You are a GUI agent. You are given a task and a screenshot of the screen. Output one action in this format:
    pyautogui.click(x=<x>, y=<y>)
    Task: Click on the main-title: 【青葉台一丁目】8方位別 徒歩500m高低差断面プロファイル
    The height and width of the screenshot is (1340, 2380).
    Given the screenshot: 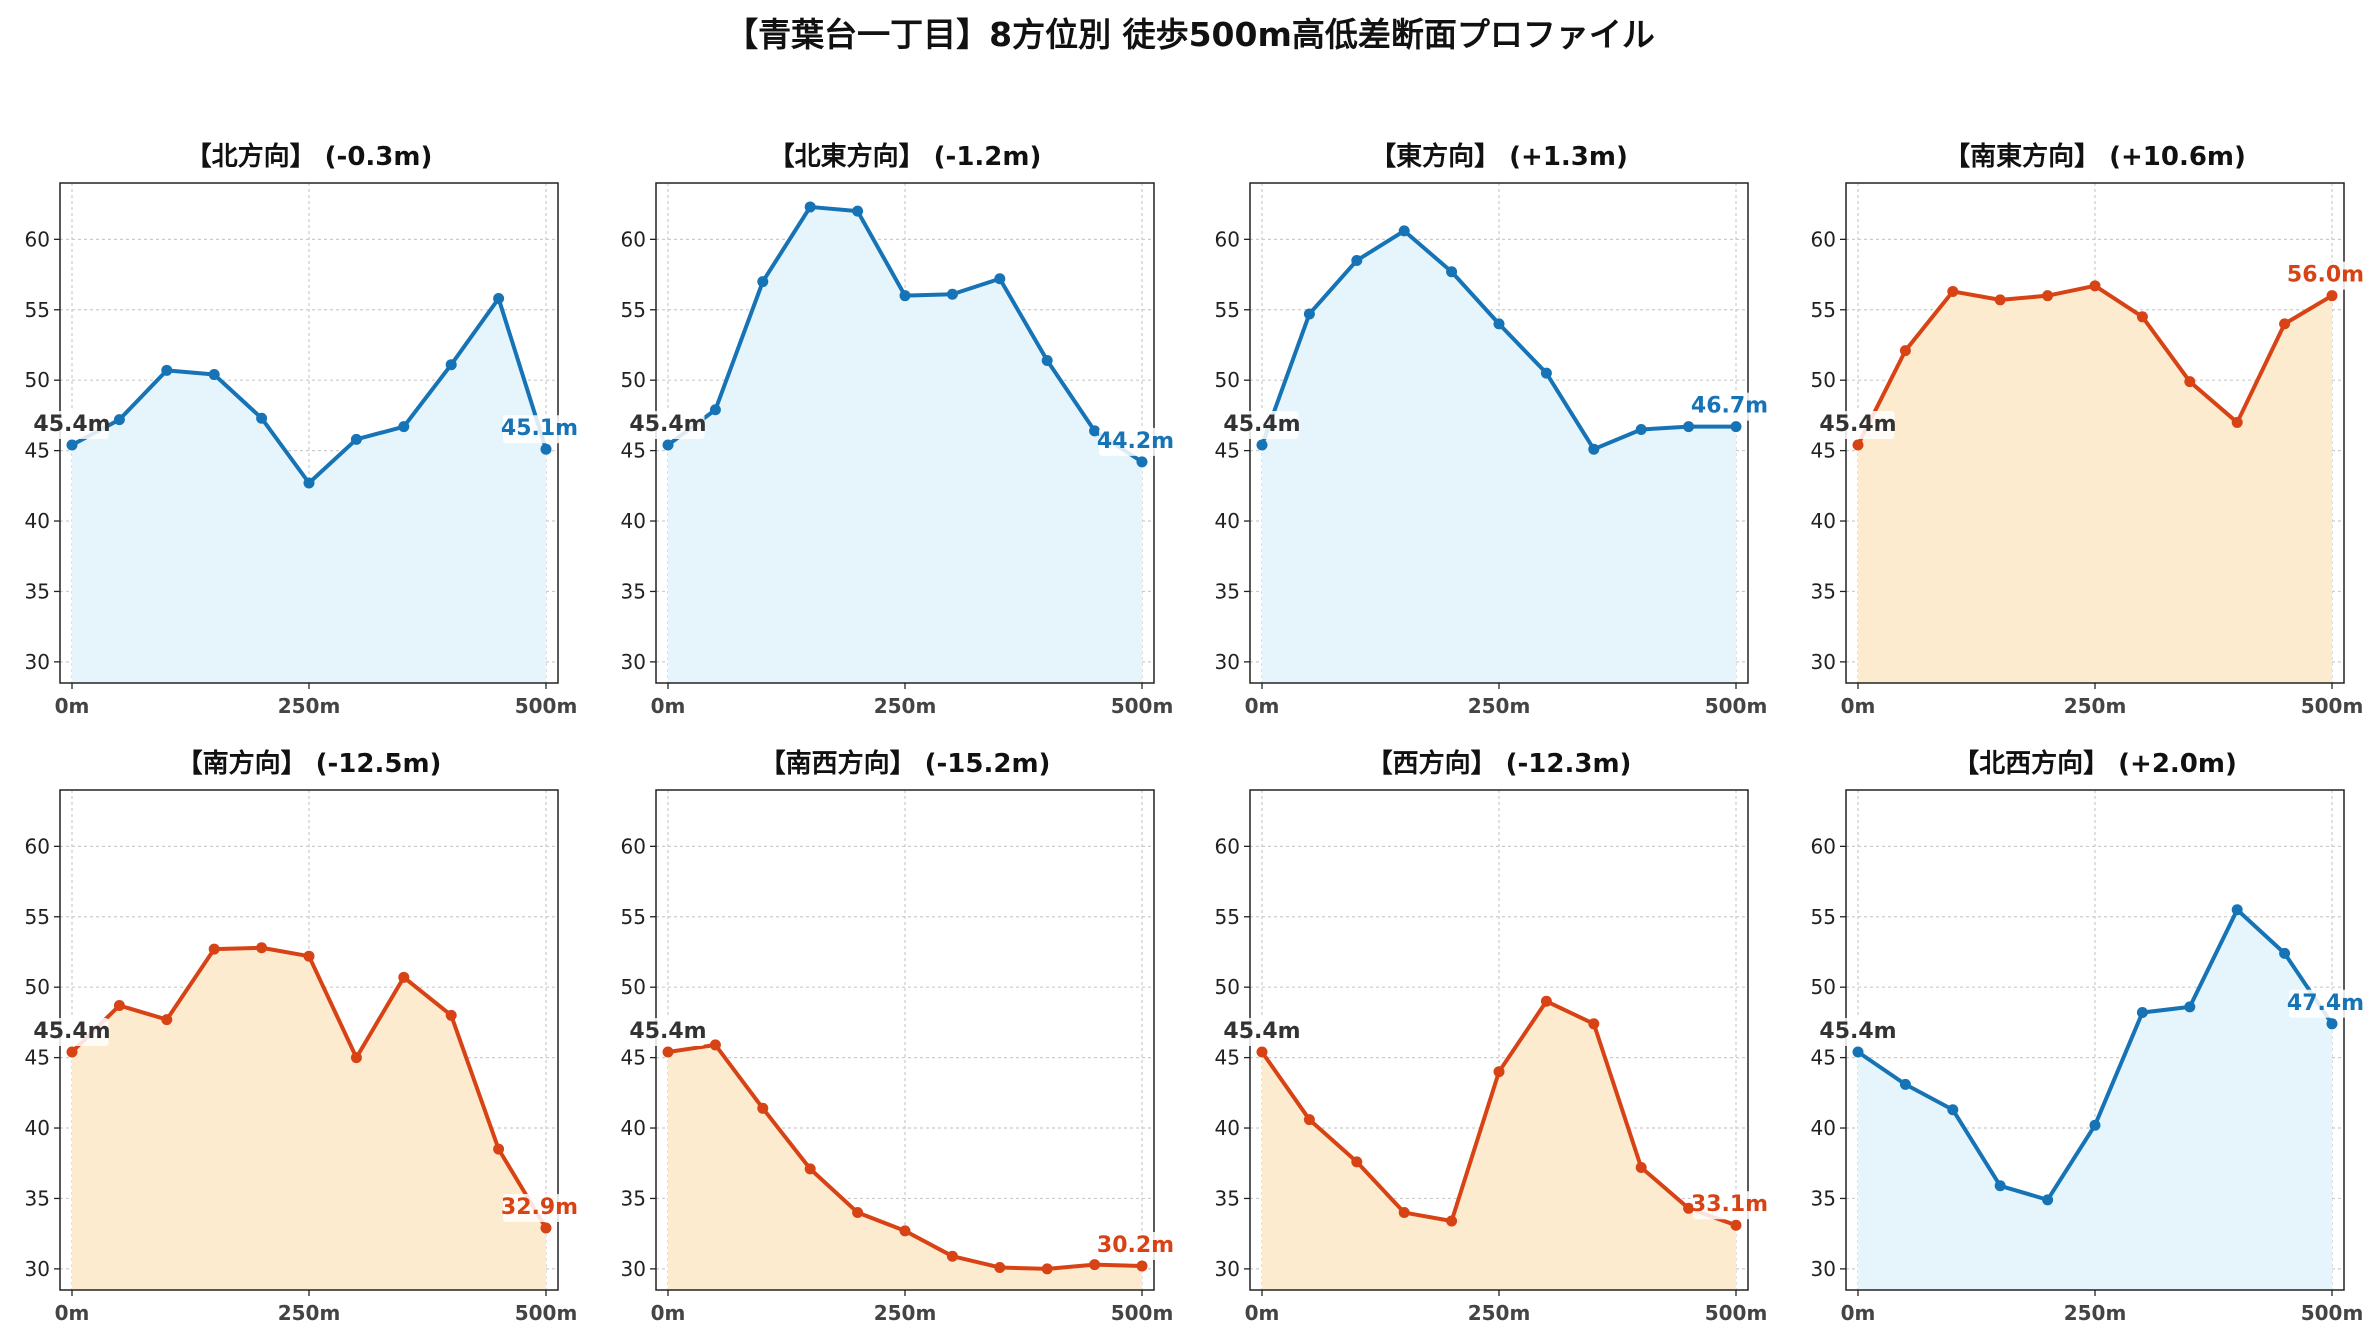 What is the action you would take?
    pyautogui.click(x=1190, y=34)
    